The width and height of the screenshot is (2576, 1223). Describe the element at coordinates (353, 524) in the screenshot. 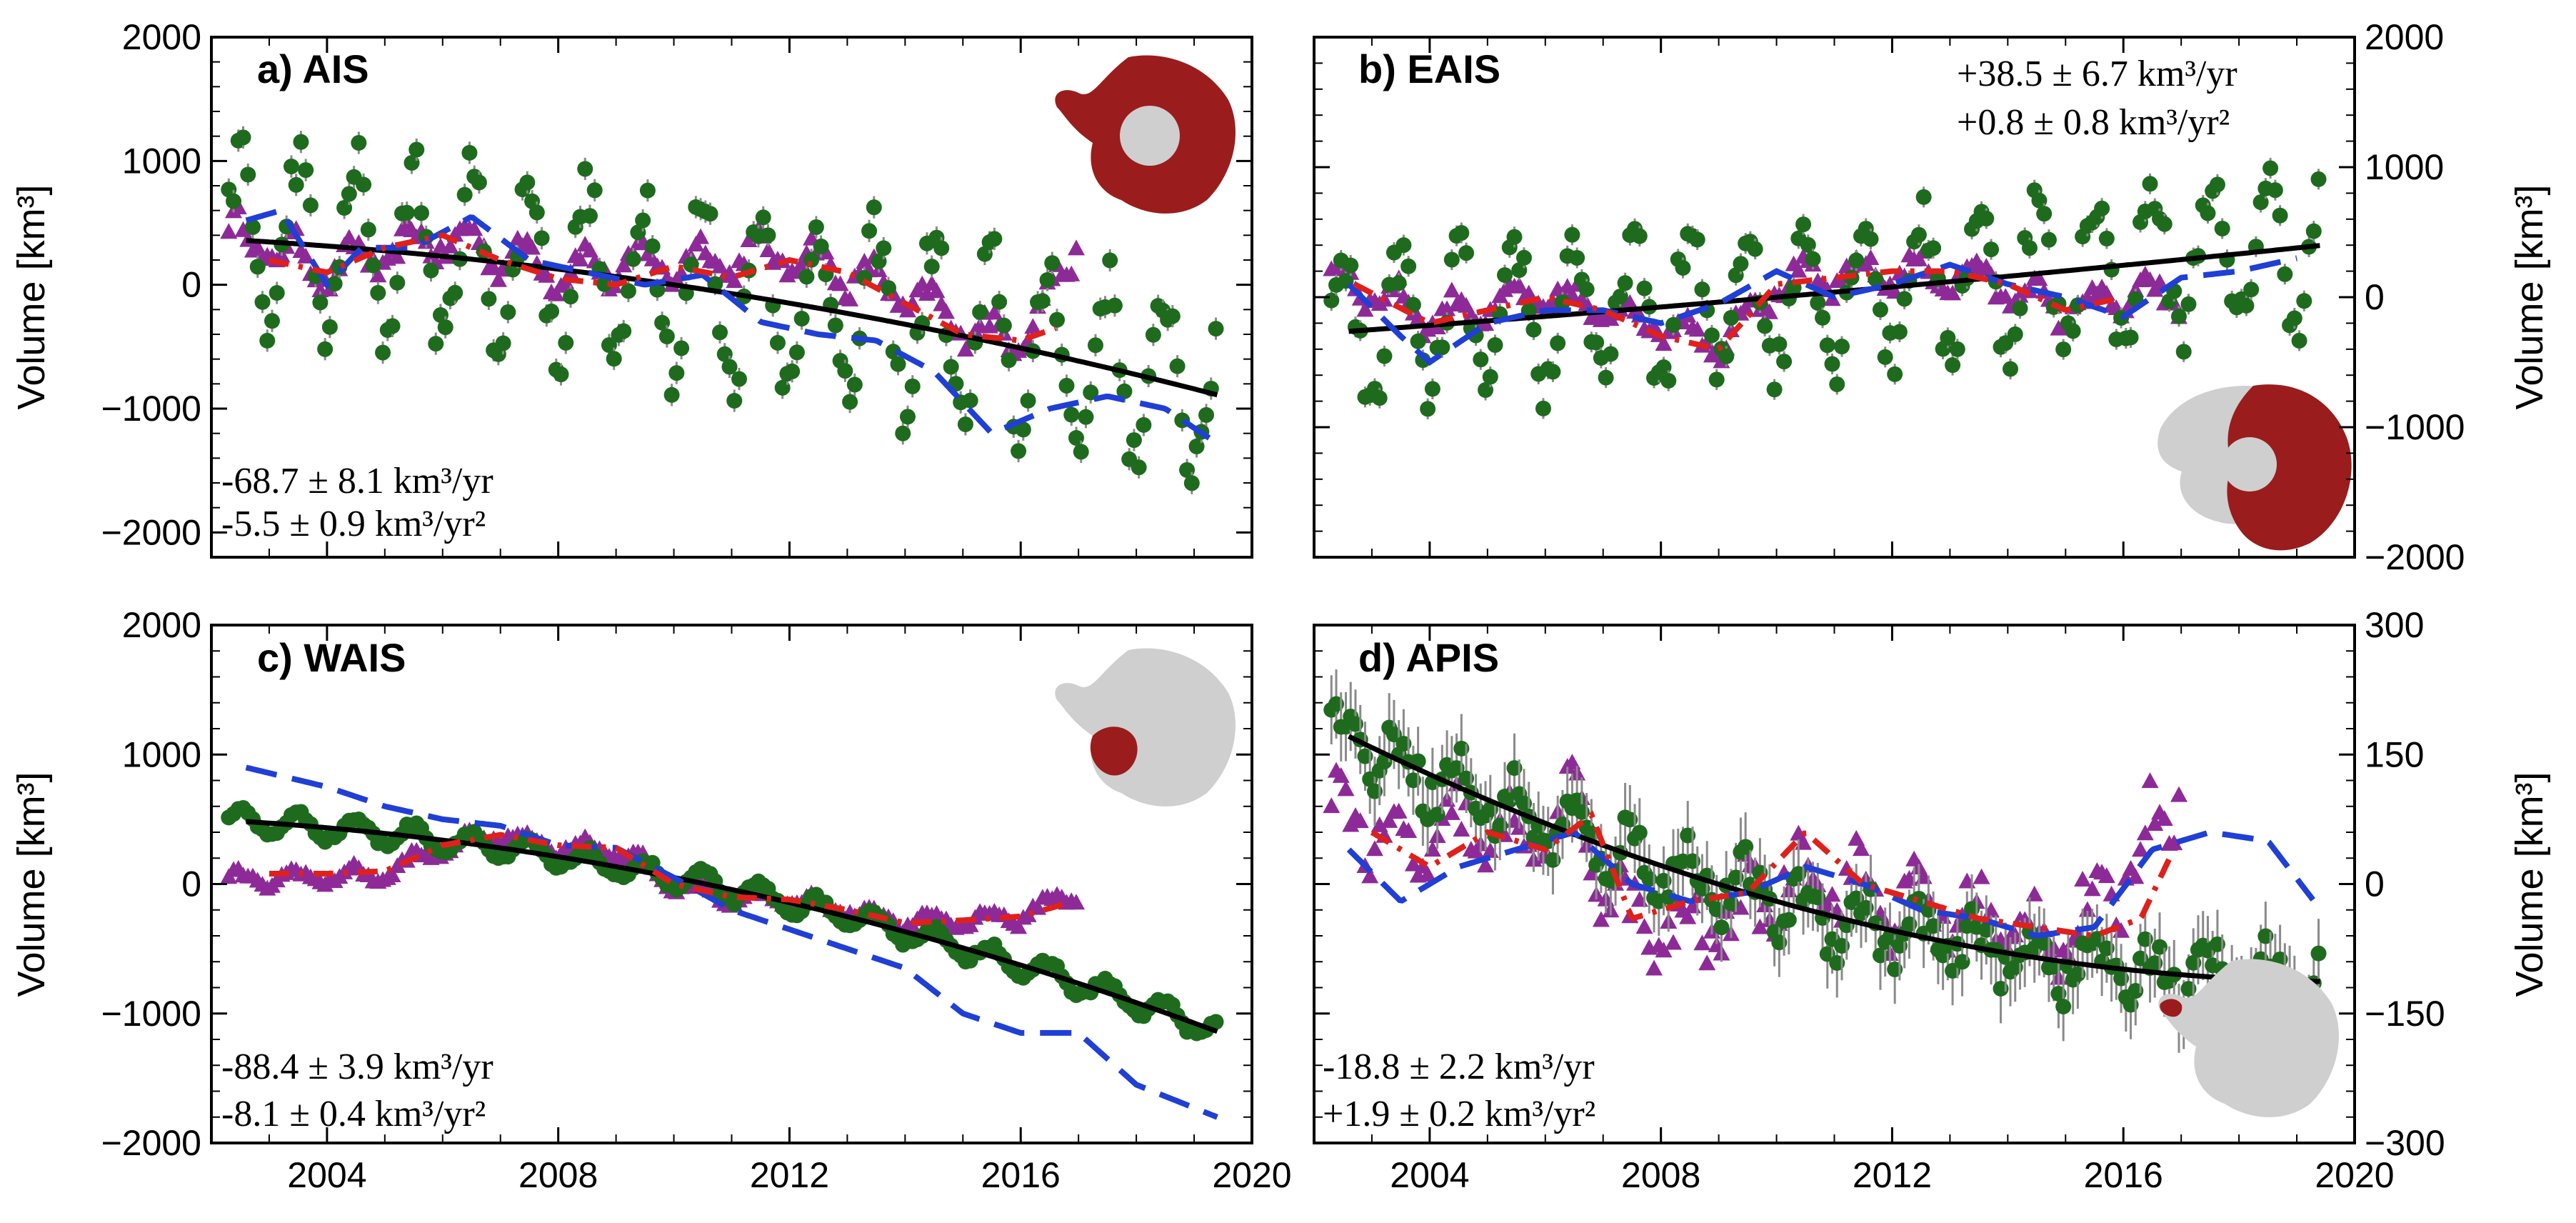

I see `rate-line-2: -5.5 ± 0.9 km³/yr²` at that location.